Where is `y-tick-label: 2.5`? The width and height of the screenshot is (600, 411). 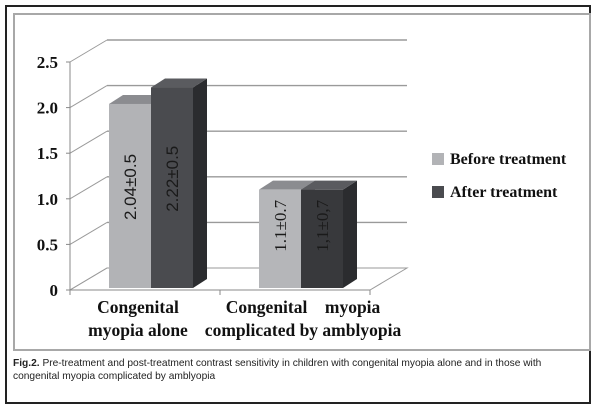 y-tick-label: 2.5 is located at coordinates (47, 62).